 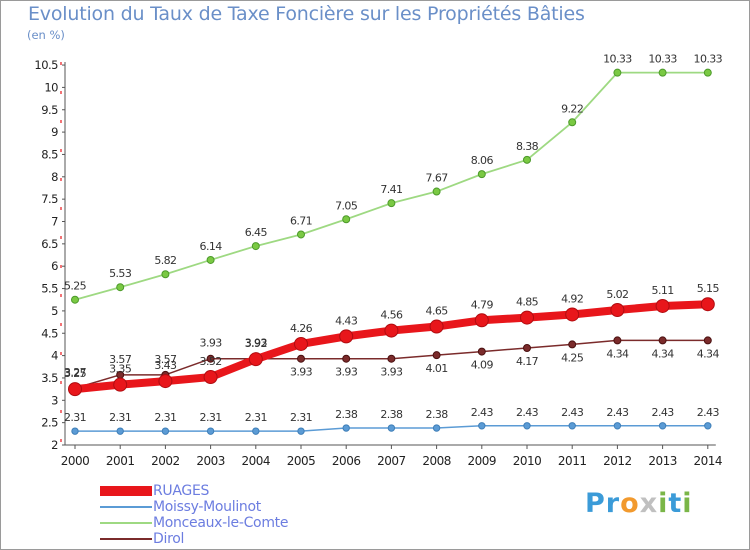 What do you see at coordinates (49, 378) in the screenshot?
I see `y-tick-label: 3.5` at bounding box center [49, 378].